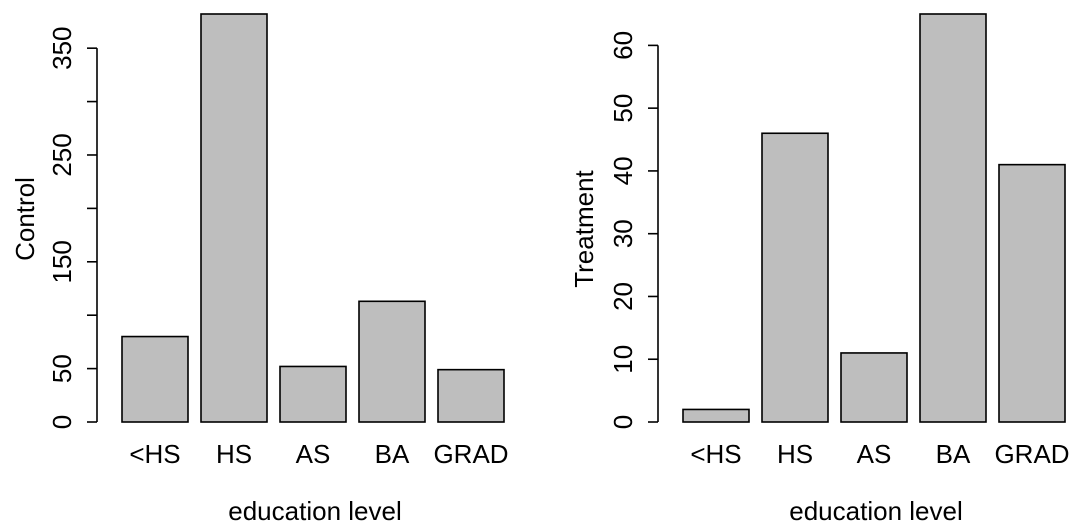  Describe the element at coordinates (623, 233) in the screenshot. I see `y-tick-label: 30` at that location.